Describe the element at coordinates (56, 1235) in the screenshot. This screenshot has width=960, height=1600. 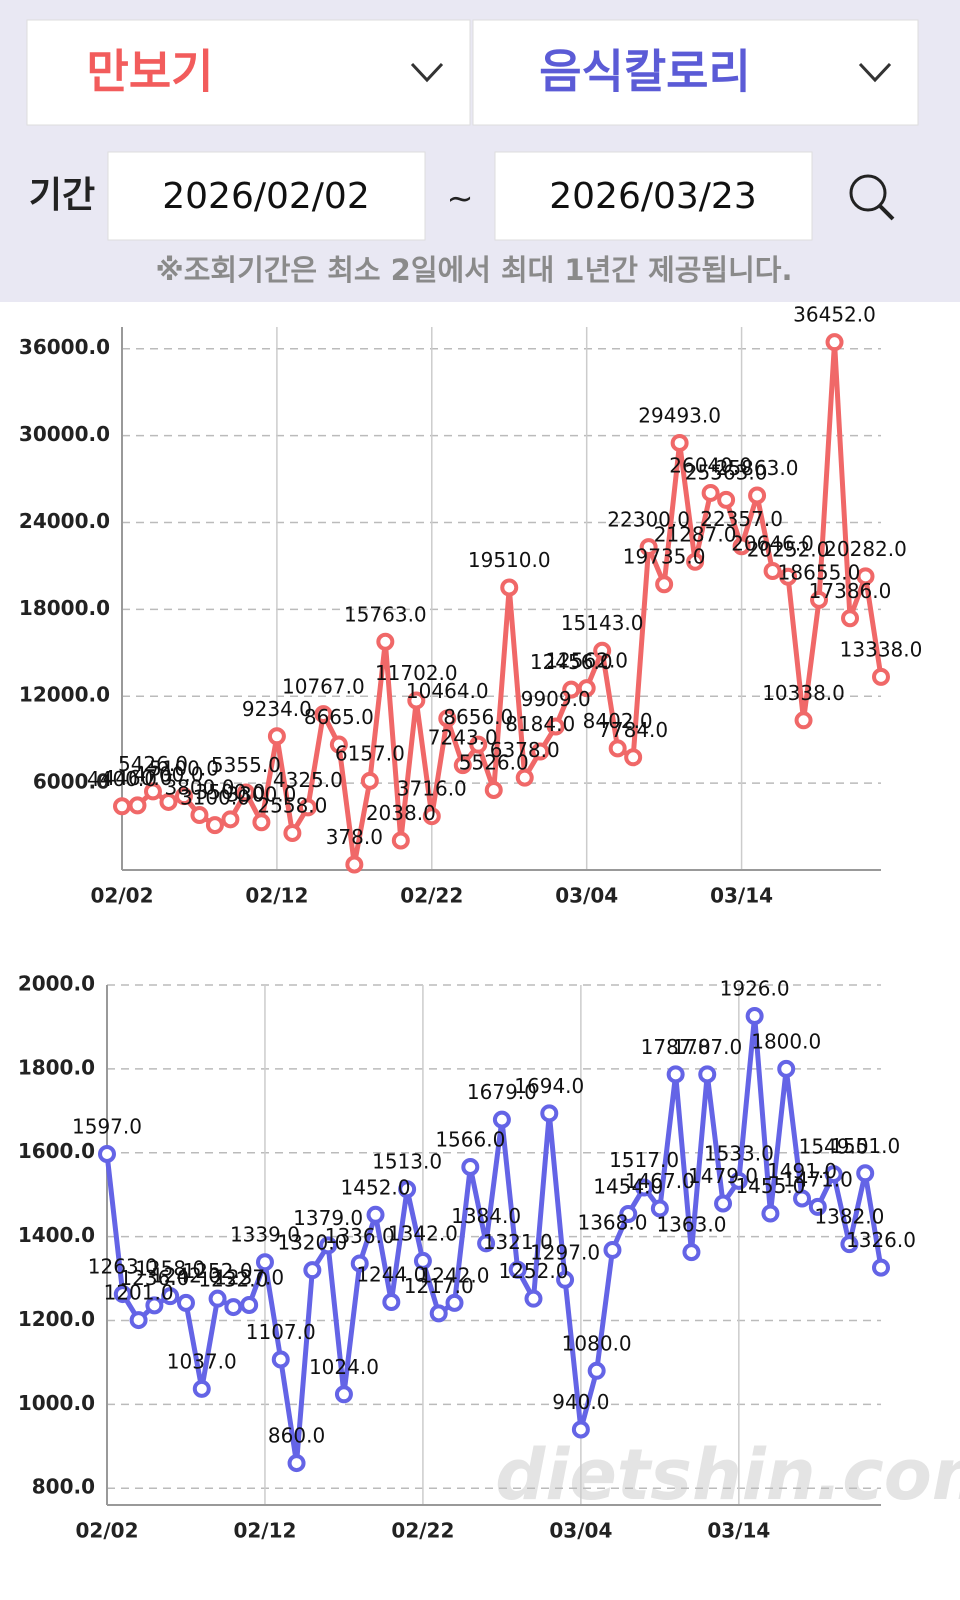
I see `y-tick-label: 1400.0` at that location.